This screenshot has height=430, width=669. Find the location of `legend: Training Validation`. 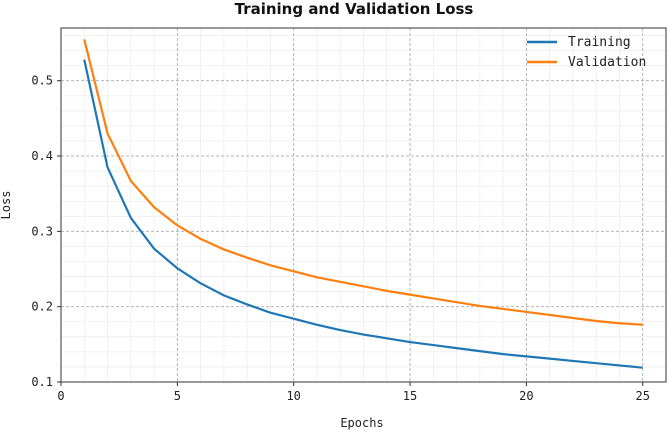

legend: Training Validation is located at coordinates (586, 52).